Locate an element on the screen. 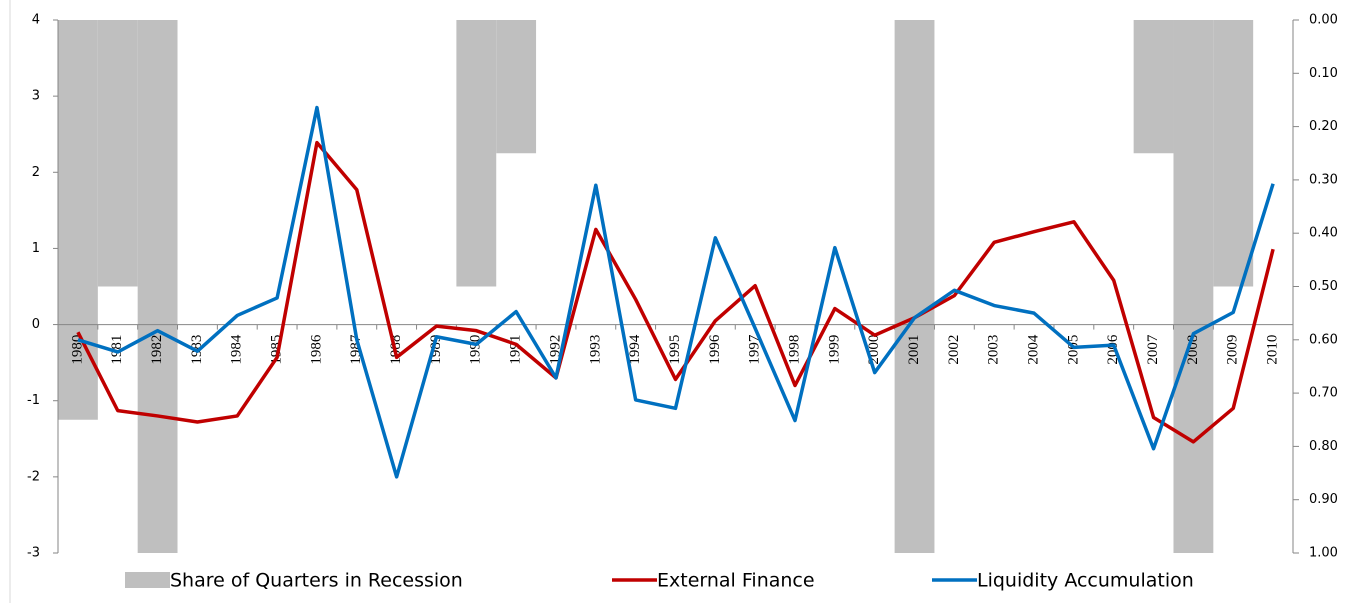 Image resolution: width=1349 pixels, height=603 pixels. y2-tick-label: 0.40 is located at coordinates (1323, 233).